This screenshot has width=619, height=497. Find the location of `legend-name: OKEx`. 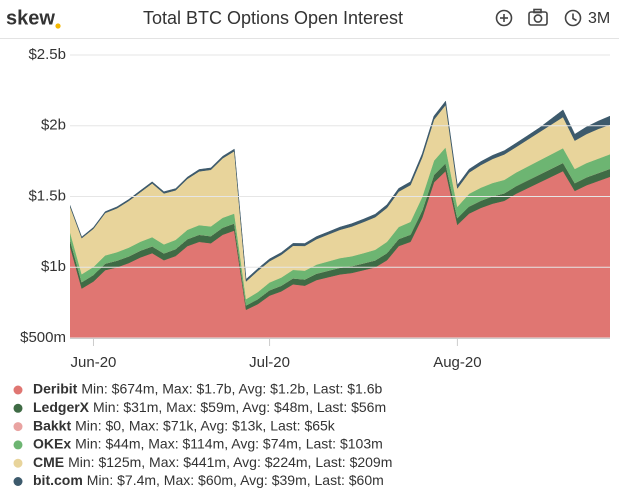

legend-name: OKEx is located at coordinates (52, 444).